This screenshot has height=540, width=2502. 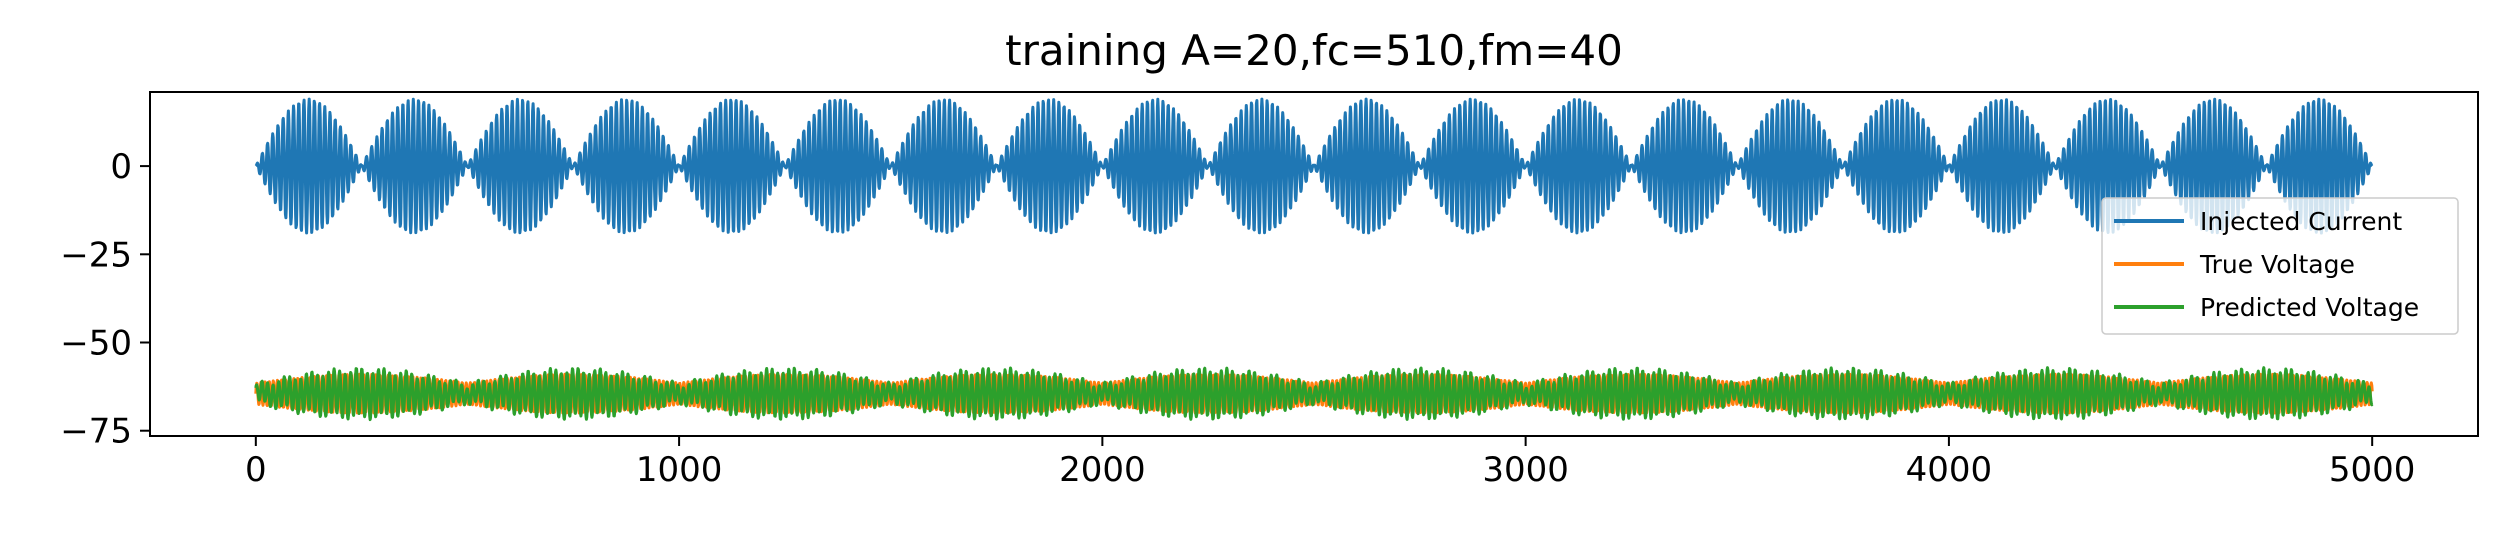 I want to click on x-tick-label: 5000, so click(x=2372, y=470).